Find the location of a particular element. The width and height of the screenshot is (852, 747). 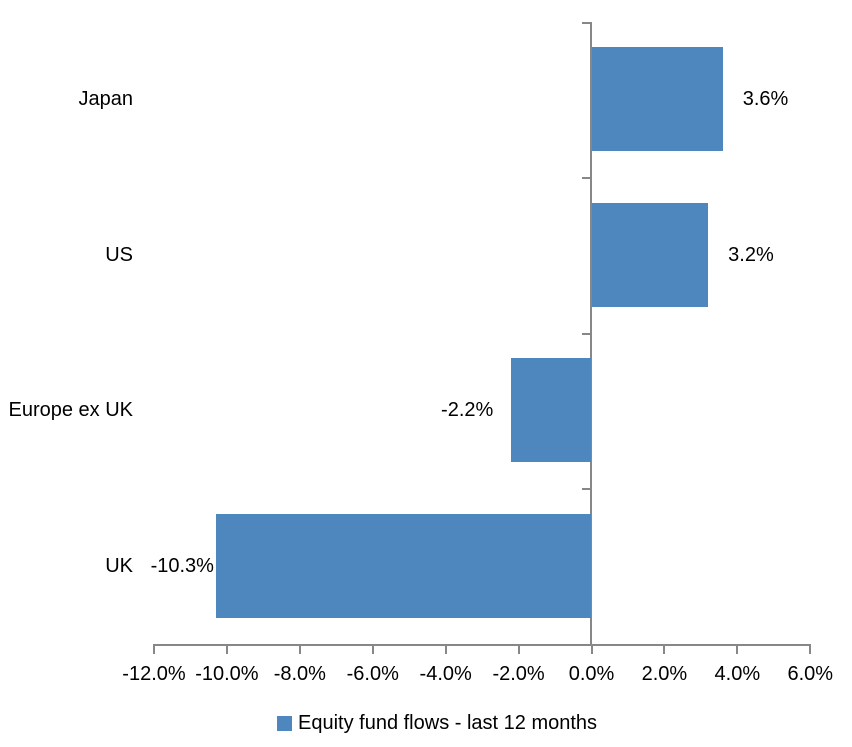

x-axis-tick-label: -12.0% is located at coordinates (154, 674).